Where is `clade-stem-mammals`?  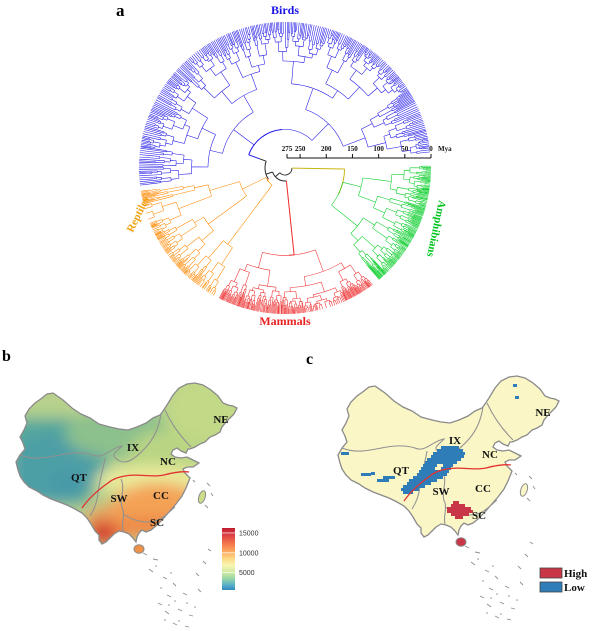
clade-stem-mammals is located at coordinates (290, 218).